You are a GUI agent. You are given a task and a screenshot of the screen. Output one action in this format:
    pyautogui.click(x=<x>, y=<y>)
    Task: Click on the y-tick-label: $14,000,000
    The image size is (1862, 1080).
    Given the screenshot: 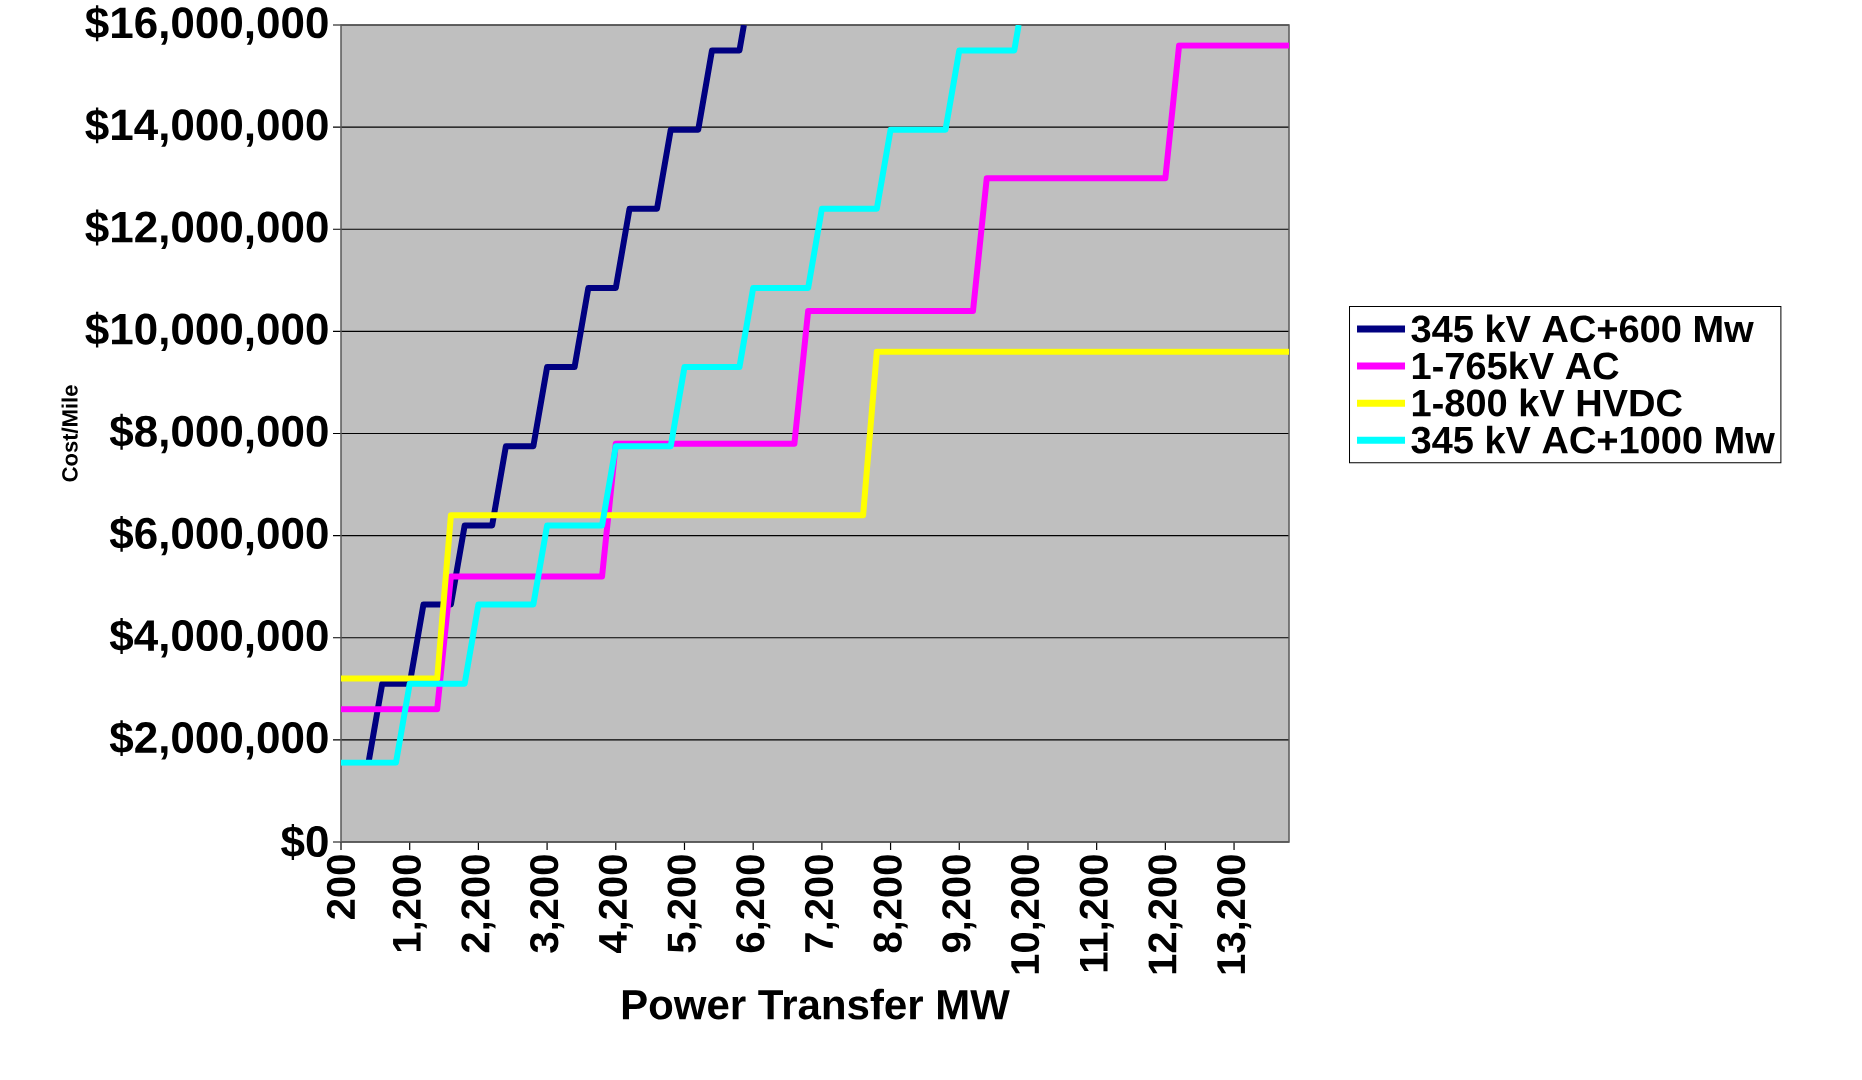 What is the action you would take?
    pyautogui.click(x=206, y=127)
    